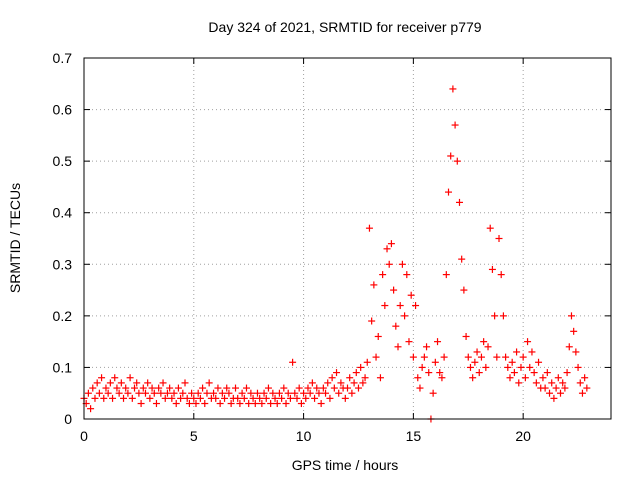 Image resolution: width=640 pixels, height=480 pixels. Describe the element at coordinates (68, 419) in the screenshot. I see `y-tick-label: 0` at that location.